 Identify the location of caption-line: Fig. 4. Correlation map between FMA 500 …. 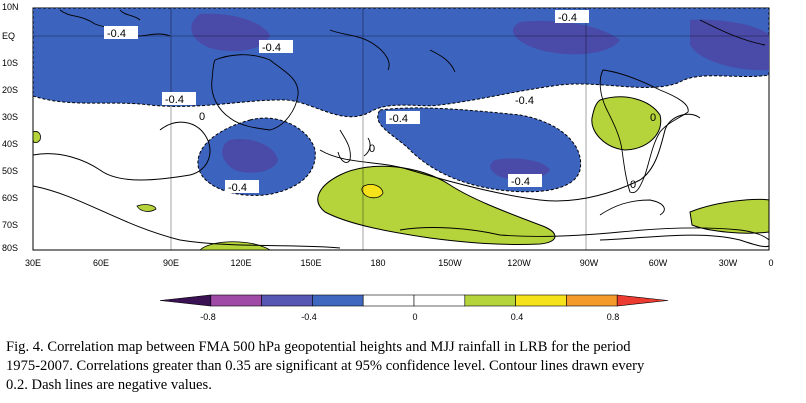
(318, 347).